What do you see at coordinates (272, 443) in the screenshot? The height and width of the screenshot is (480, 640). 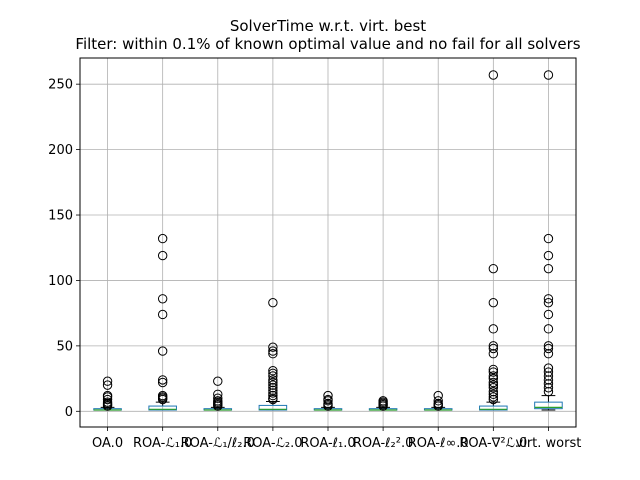 I see `x-tick-label: ROA-ℒ₂.0` at bounding box center [272, 443].